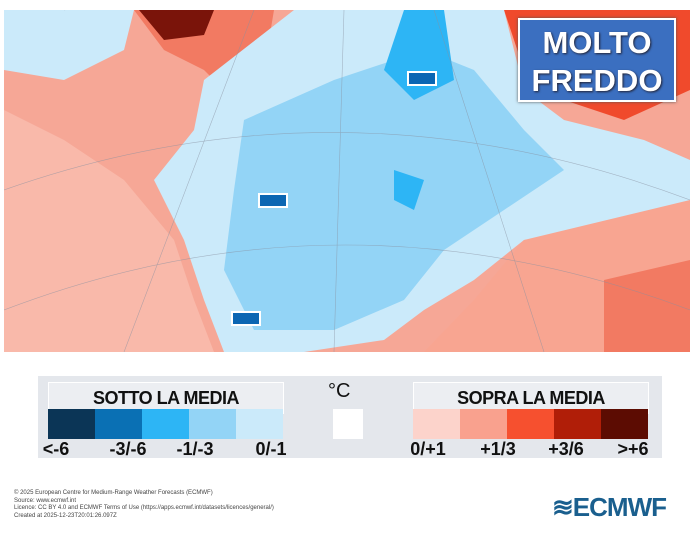 This screenshot has height=545, width=700. Describe the element at coordinates (128, 449) in the screenshot. I see `legend-label: -3/-6` at that location.